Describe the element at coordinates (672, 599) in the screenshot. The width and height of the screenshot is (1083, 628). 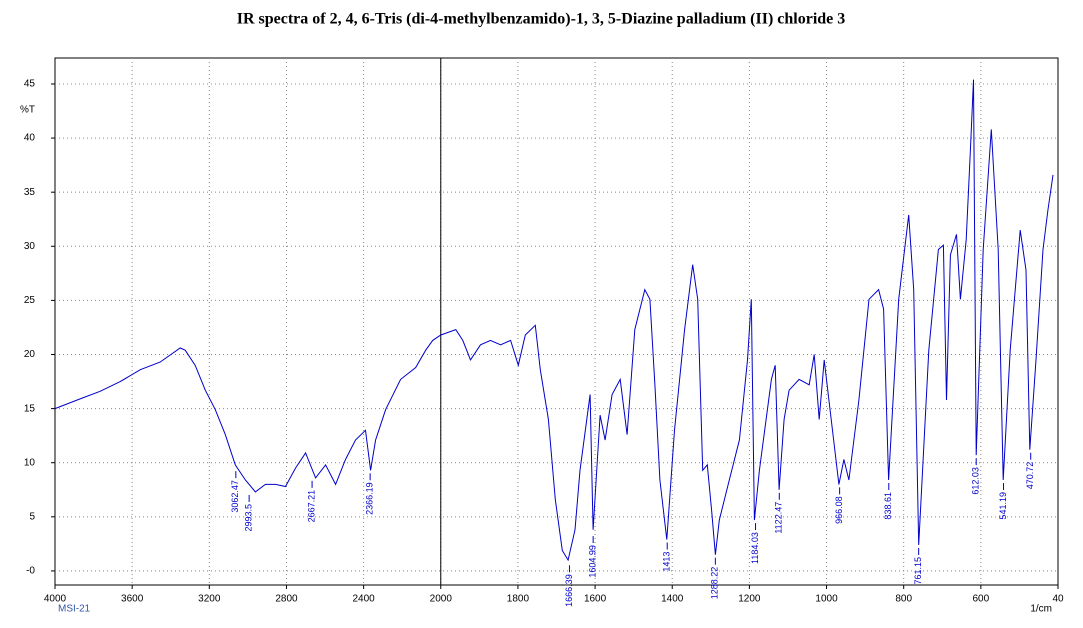
I see `x-tick-label: 1400` at that location.